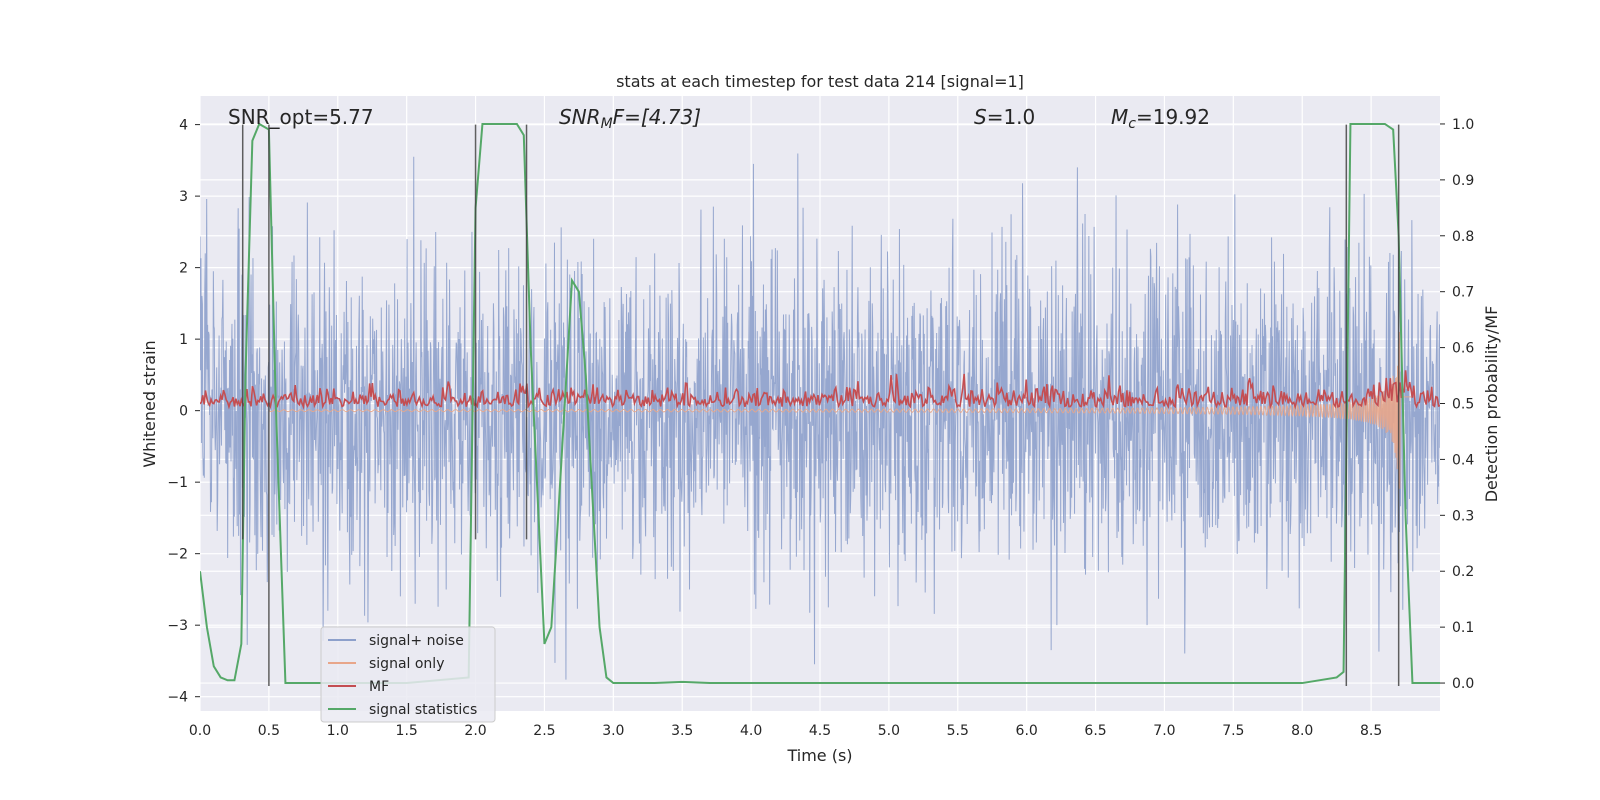  What do you see at coordinates (183, 412) in the screenshot?
I see `y-tick-label: 0` at bounding box center [183, 412].